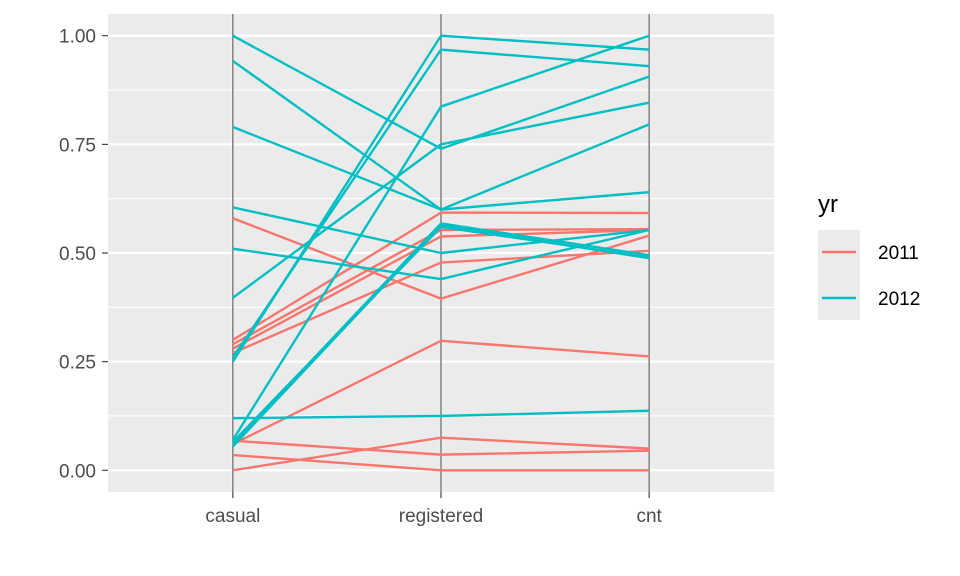  Describe the element at coordinates (898, 253) in the screenshot. I see `legend-label-2011: 2011` at that location.